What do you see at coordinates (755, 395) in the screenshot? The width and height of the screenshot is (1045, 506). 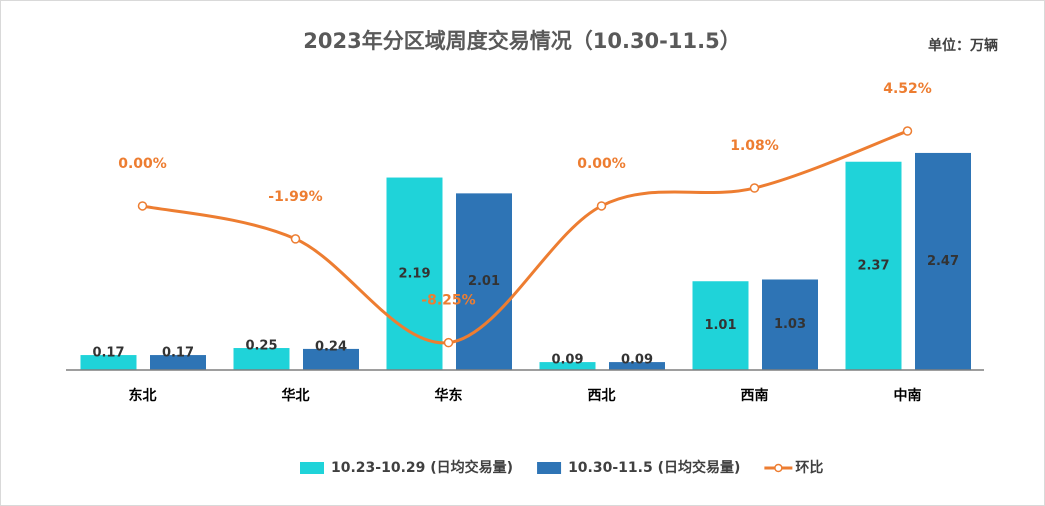 I see `x-tick-label: 西南` at bounding box center [755, 395].